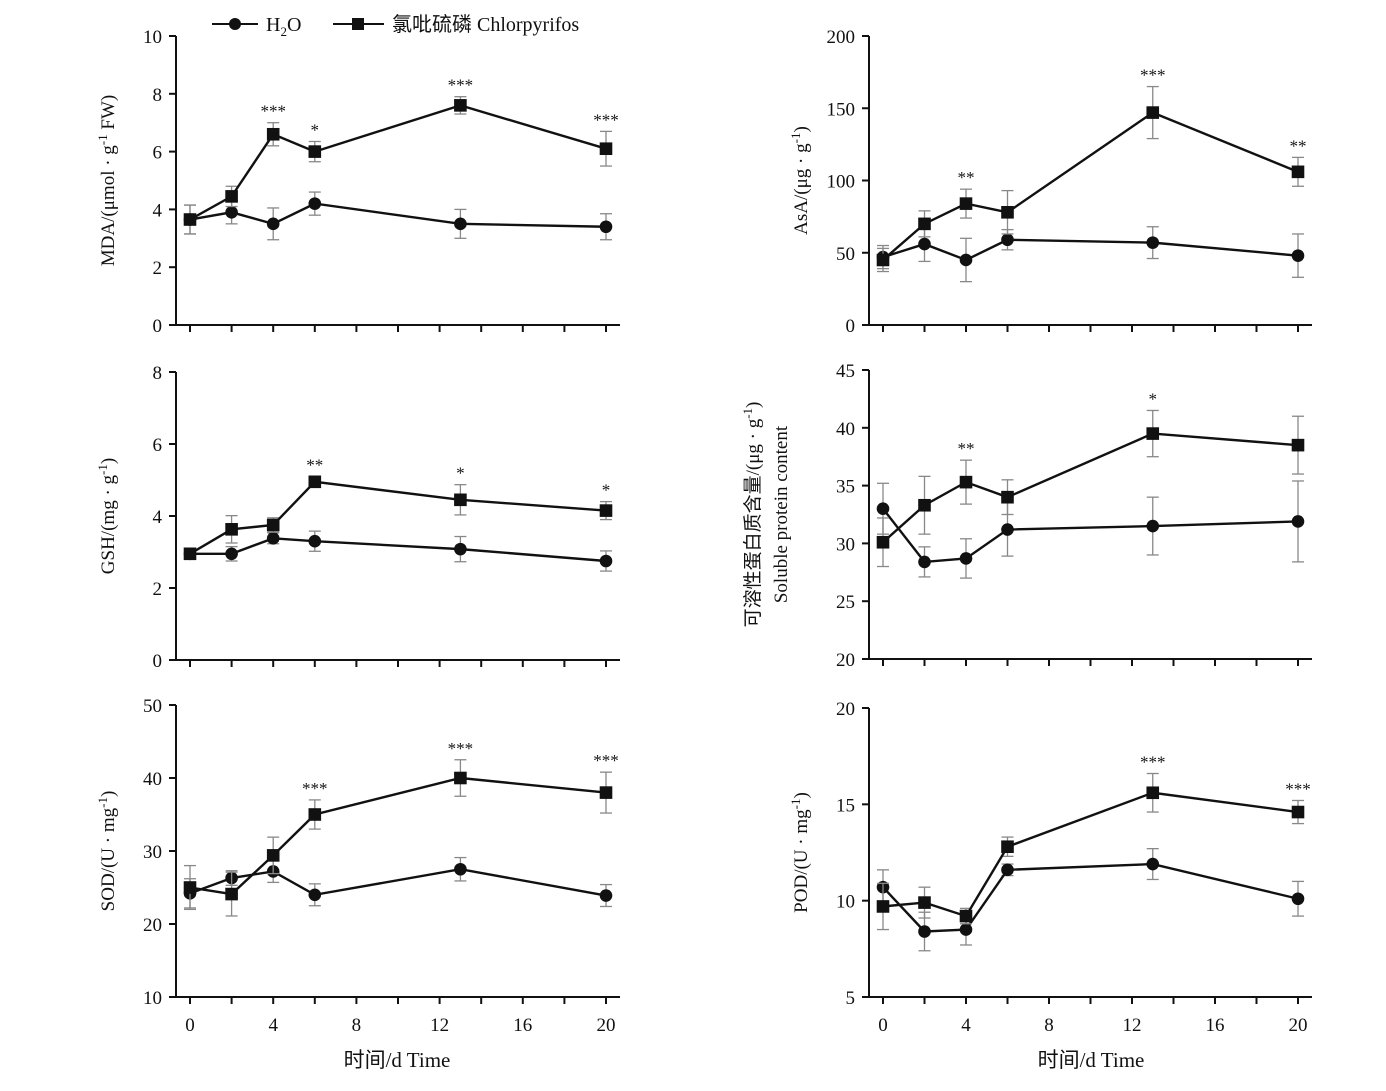 Image resolution: width=1386 pixels, height=1091 pixels. I want to click on x-tick-label: 20, so click(606, 1025).